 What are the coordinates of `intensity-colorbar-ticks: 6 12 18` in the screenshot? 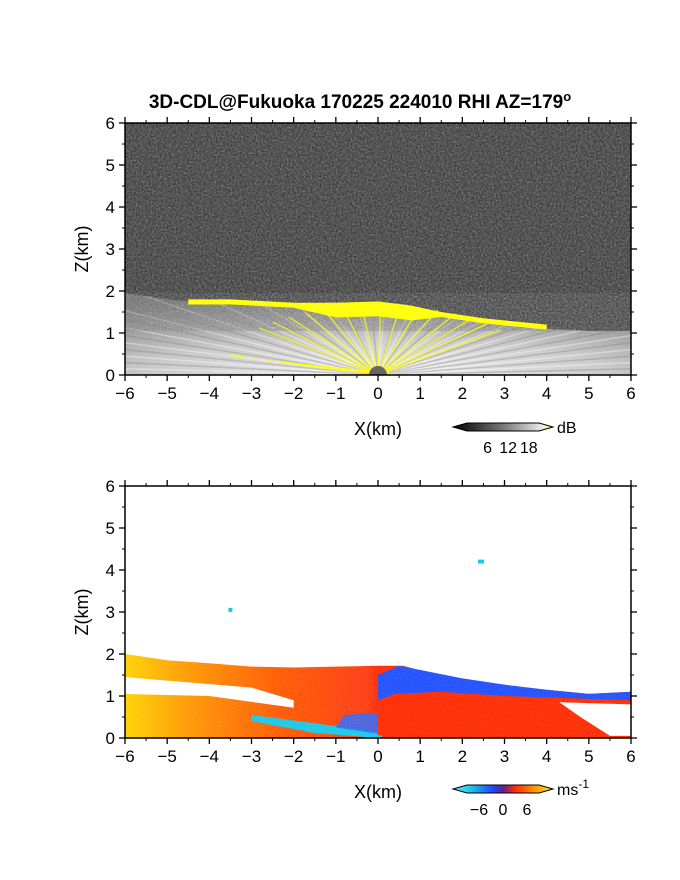 It's located at (510, 448).